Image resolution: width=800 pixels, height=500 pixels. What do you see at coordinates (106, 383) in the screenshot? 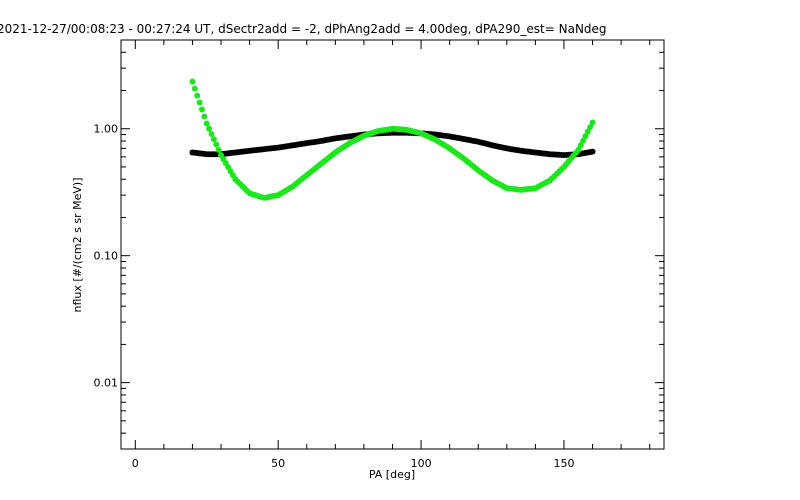
I see `y-tick-label: 0.01` at bounding box center [106, 383].